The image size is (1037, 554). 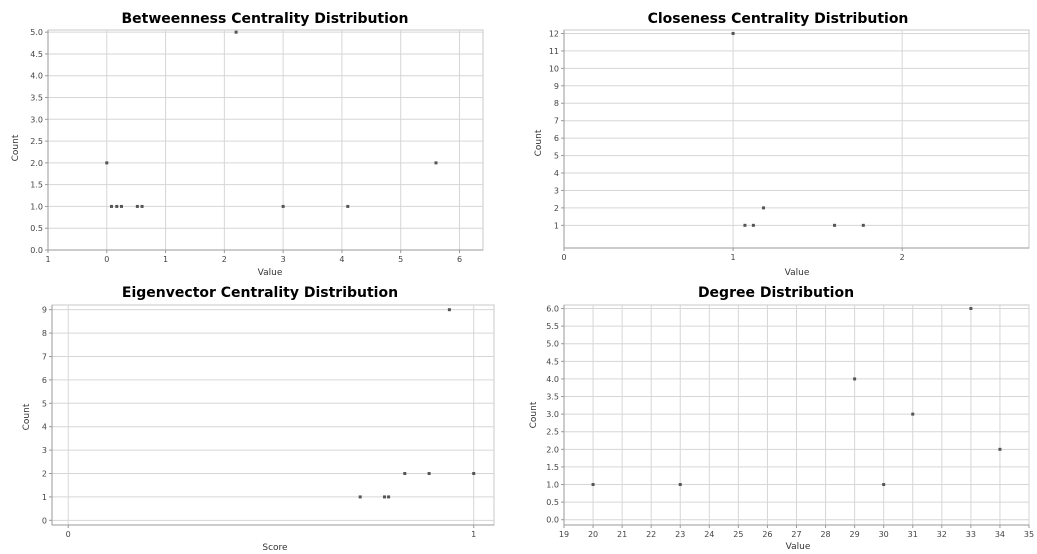 What do you see at coordinates (552, 309) in the screenshot?
I see `y-tick-label: 6.0` at bounding box center [552, 309].